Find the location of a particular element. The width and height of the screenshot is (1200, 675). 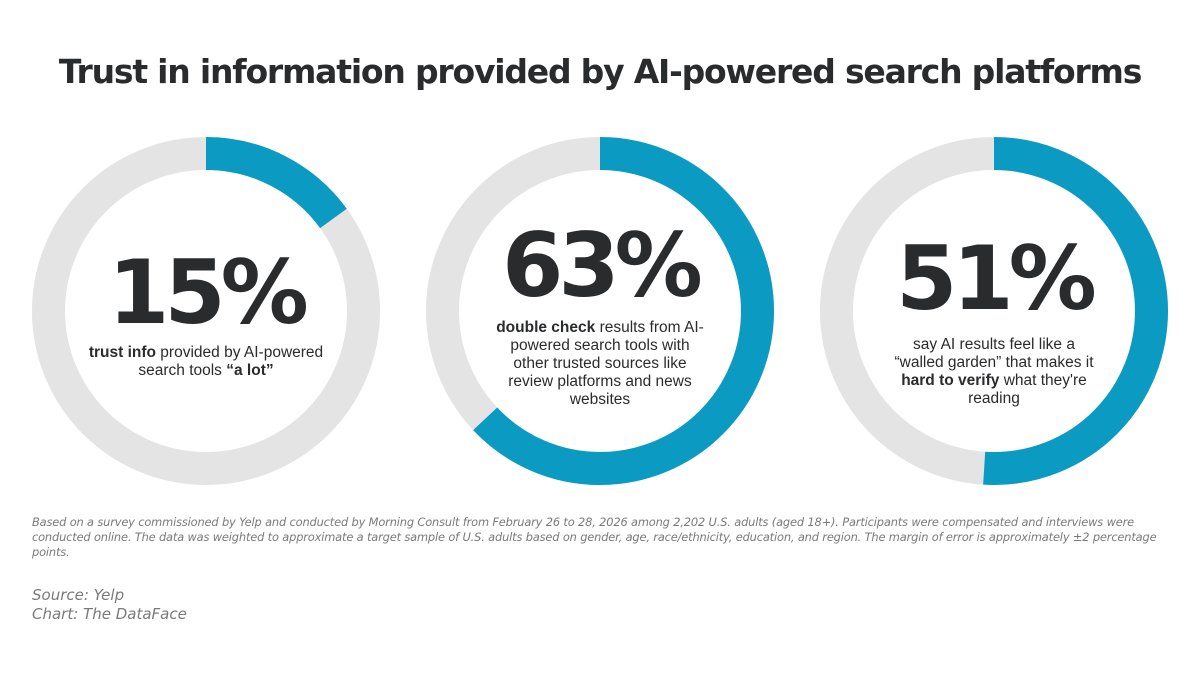

stat-description-bold: double check is located at coordinates (546, 327).